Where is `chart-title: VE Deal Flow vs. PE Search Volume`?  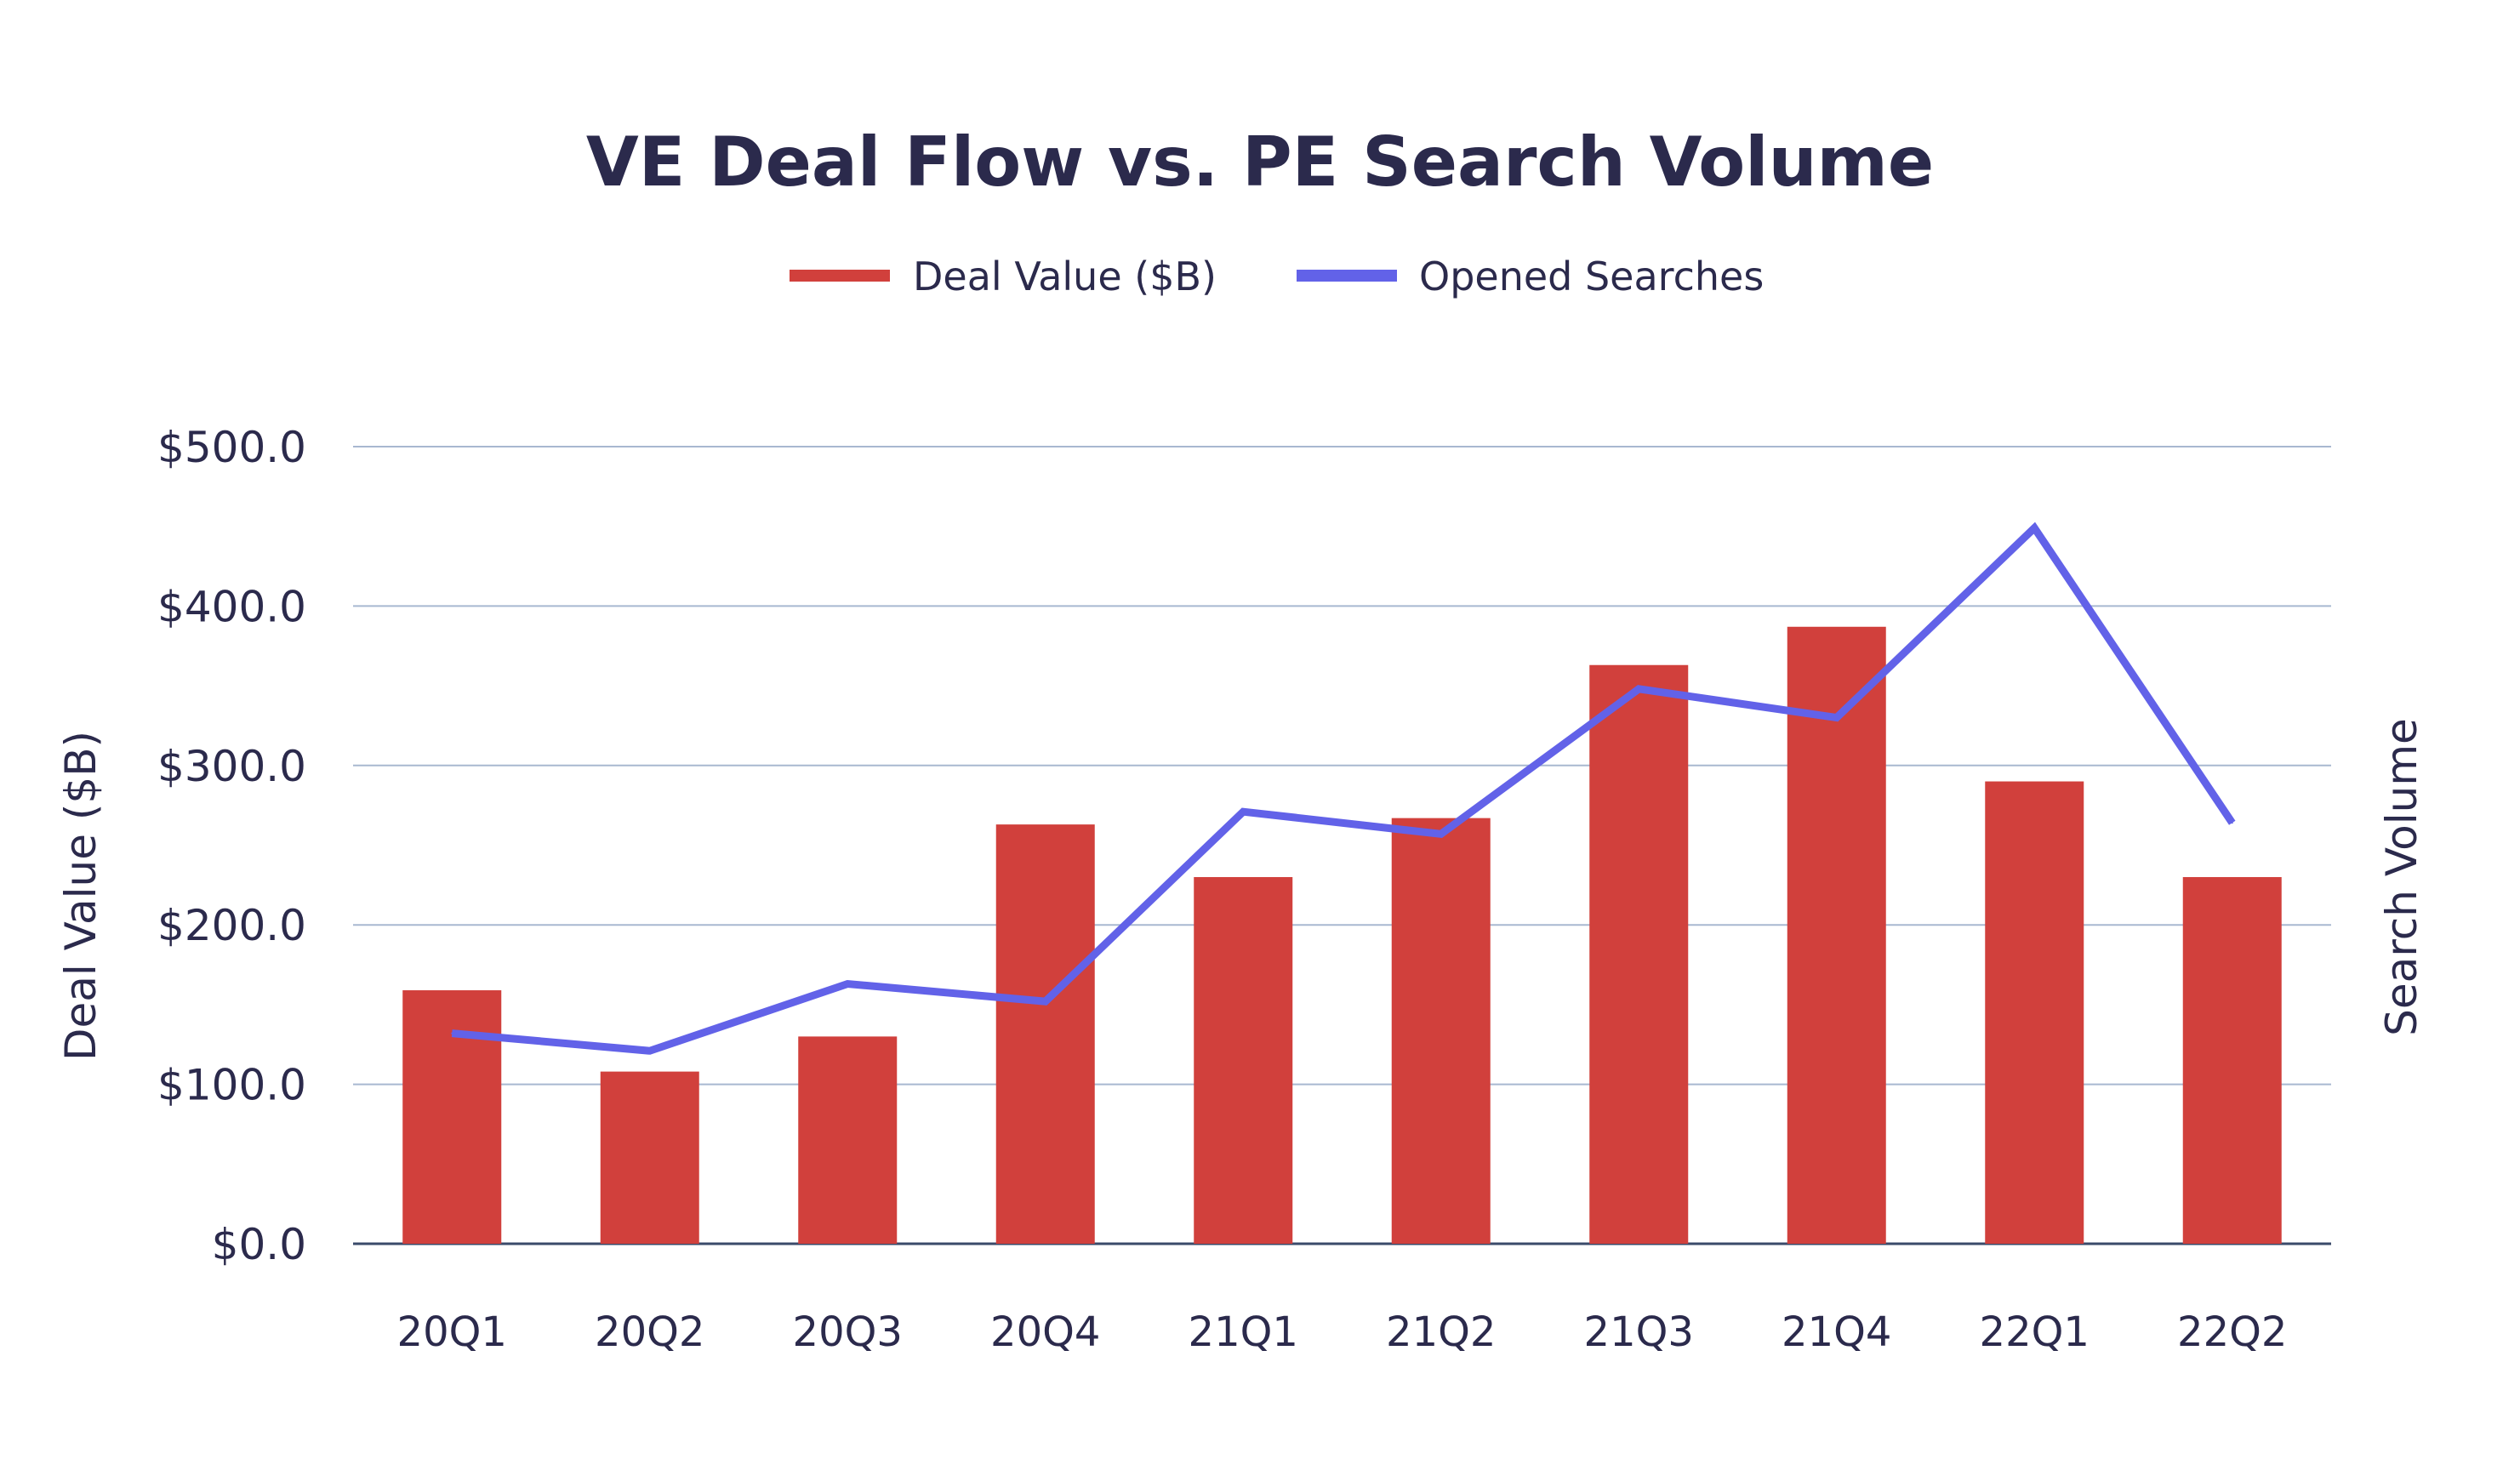 chart-title: VE Deal Flow vs. PE Search Volume is located at coordinates (1260, 162).